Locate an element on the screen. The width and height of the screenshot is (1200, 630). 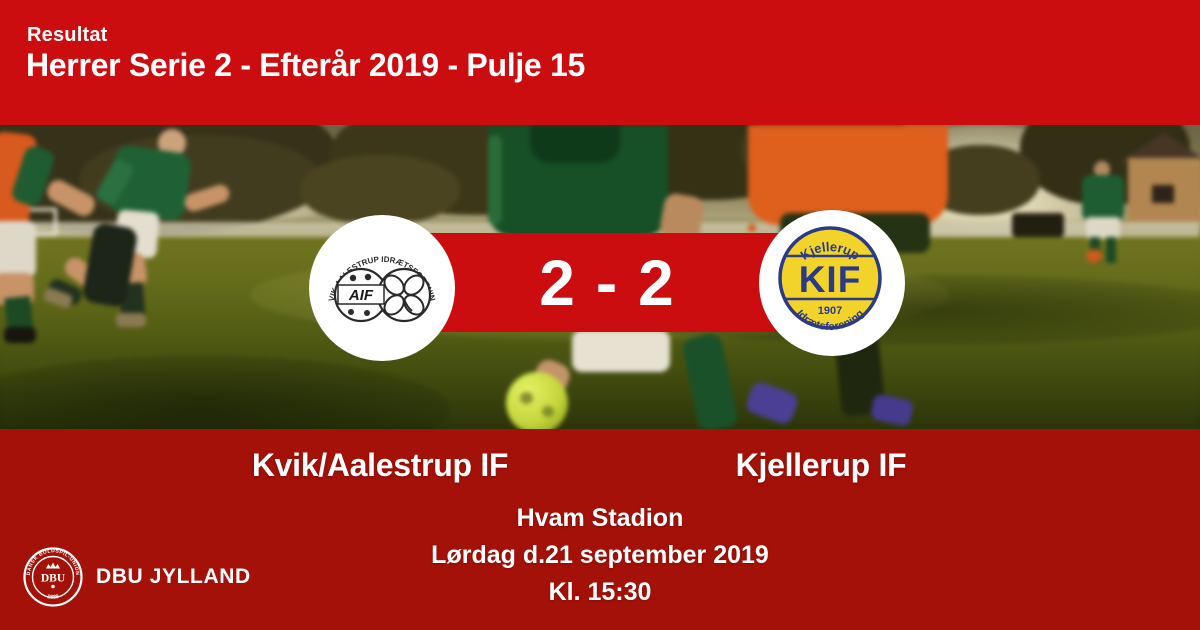
kif-crest-icon: Kjellerup KIF 1907 Idrætsforening is located at coordinates (830, 279).